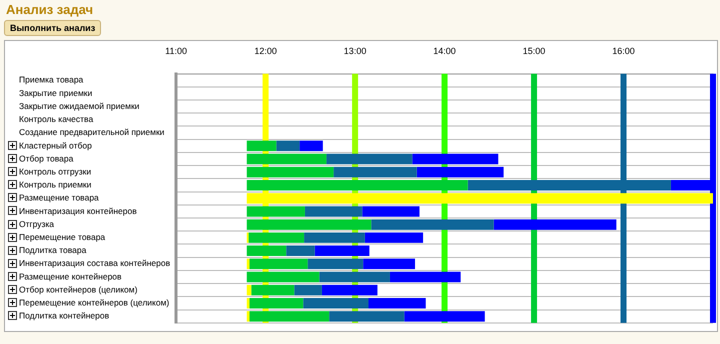  Describe the element at coordinates (70, 276) in the screenshot. I see `y-tick-label: Размещение контейнеров` at that location.